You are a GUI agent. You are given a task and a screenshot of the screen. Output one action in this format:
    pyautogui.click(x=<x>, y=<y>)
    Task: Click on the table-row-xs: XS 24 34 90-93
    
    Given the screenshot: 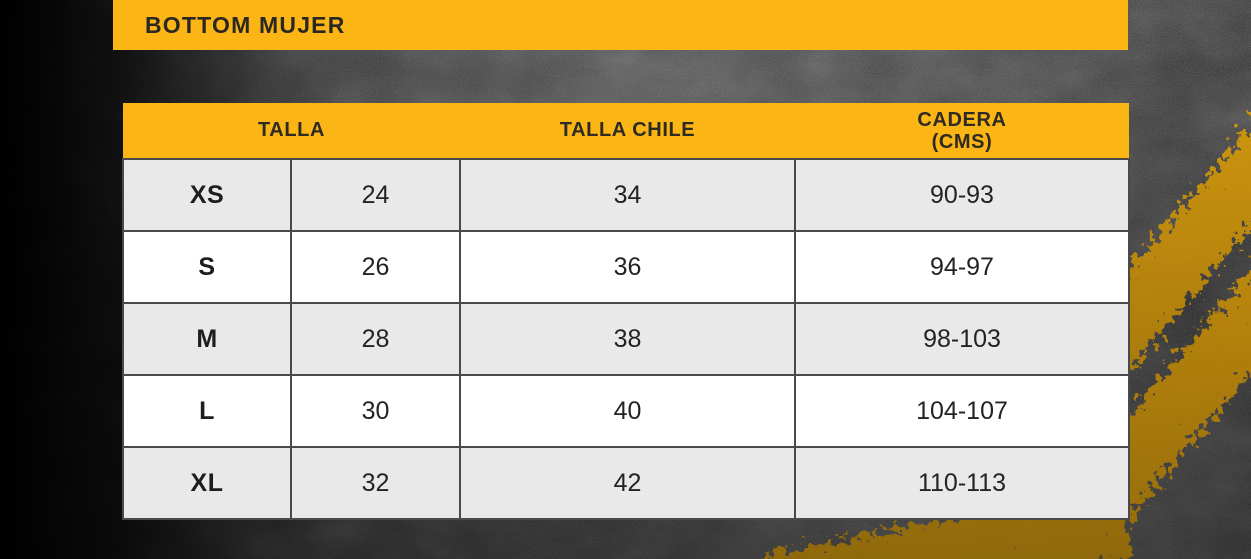 What is the action you would take?
    pyautogui.click(x=626, y=195)
    